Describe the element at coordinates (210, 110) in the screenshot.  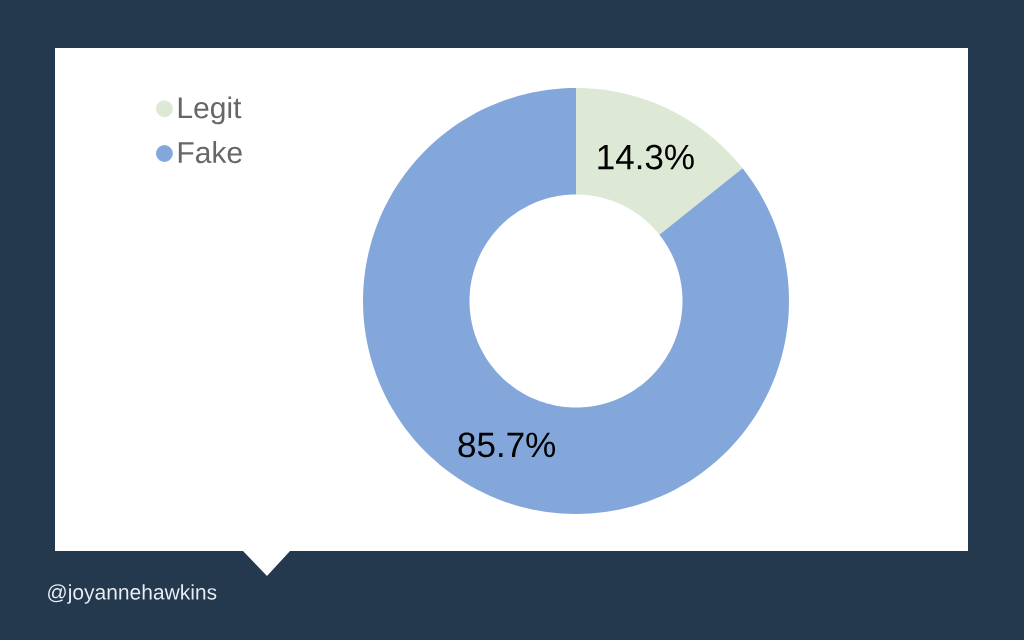
I see `legend-label: Legit` at that location.